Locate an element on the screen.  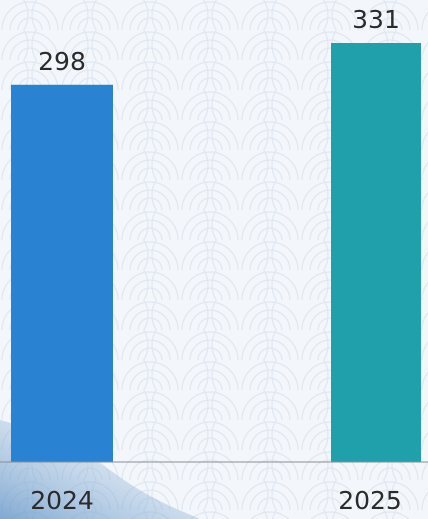
x-tick-label: 2025 is located at coordinates (370, 500).